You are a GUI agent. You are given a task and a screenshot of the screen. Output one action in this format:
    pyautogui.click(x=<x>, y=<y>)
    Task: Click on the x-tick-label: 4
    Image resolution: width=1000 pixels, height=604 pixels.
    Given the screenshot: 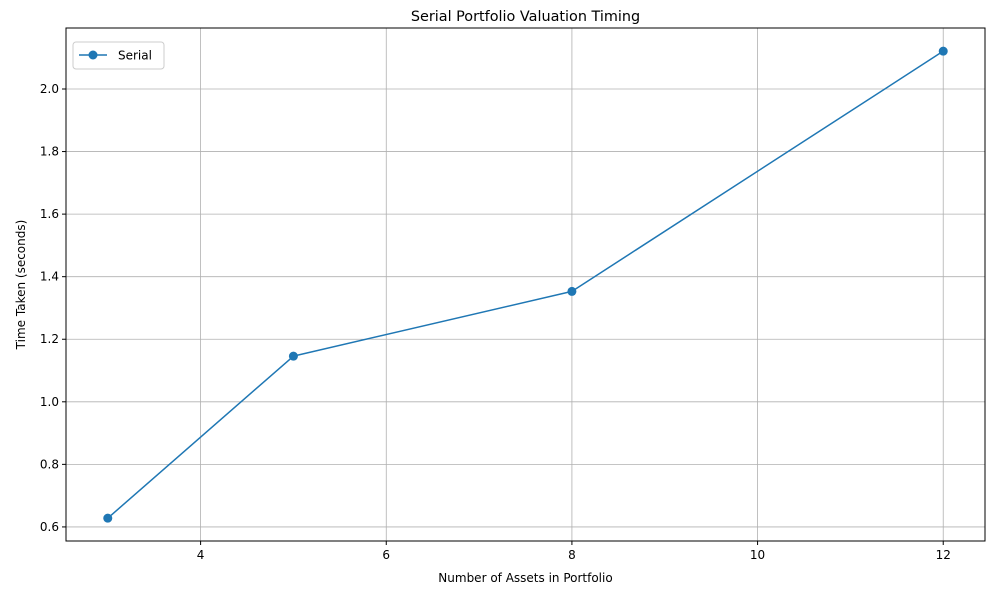 What is the action you would take?
    pyautogui.click(x=201, y=555)
    